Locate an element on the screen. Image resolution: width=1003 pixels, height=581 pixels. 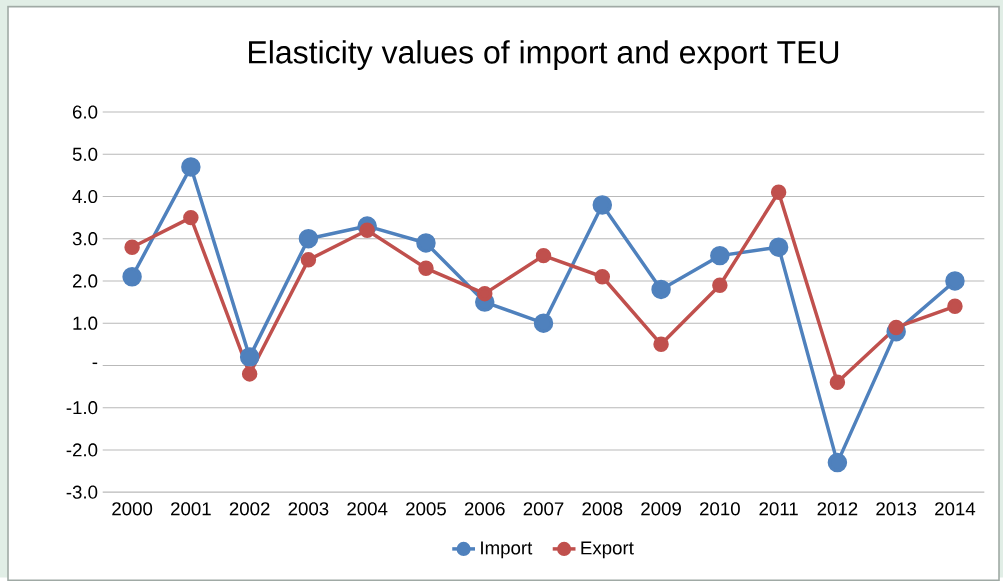
x-tick-label: 2008 is located at coordinates (602, 509).